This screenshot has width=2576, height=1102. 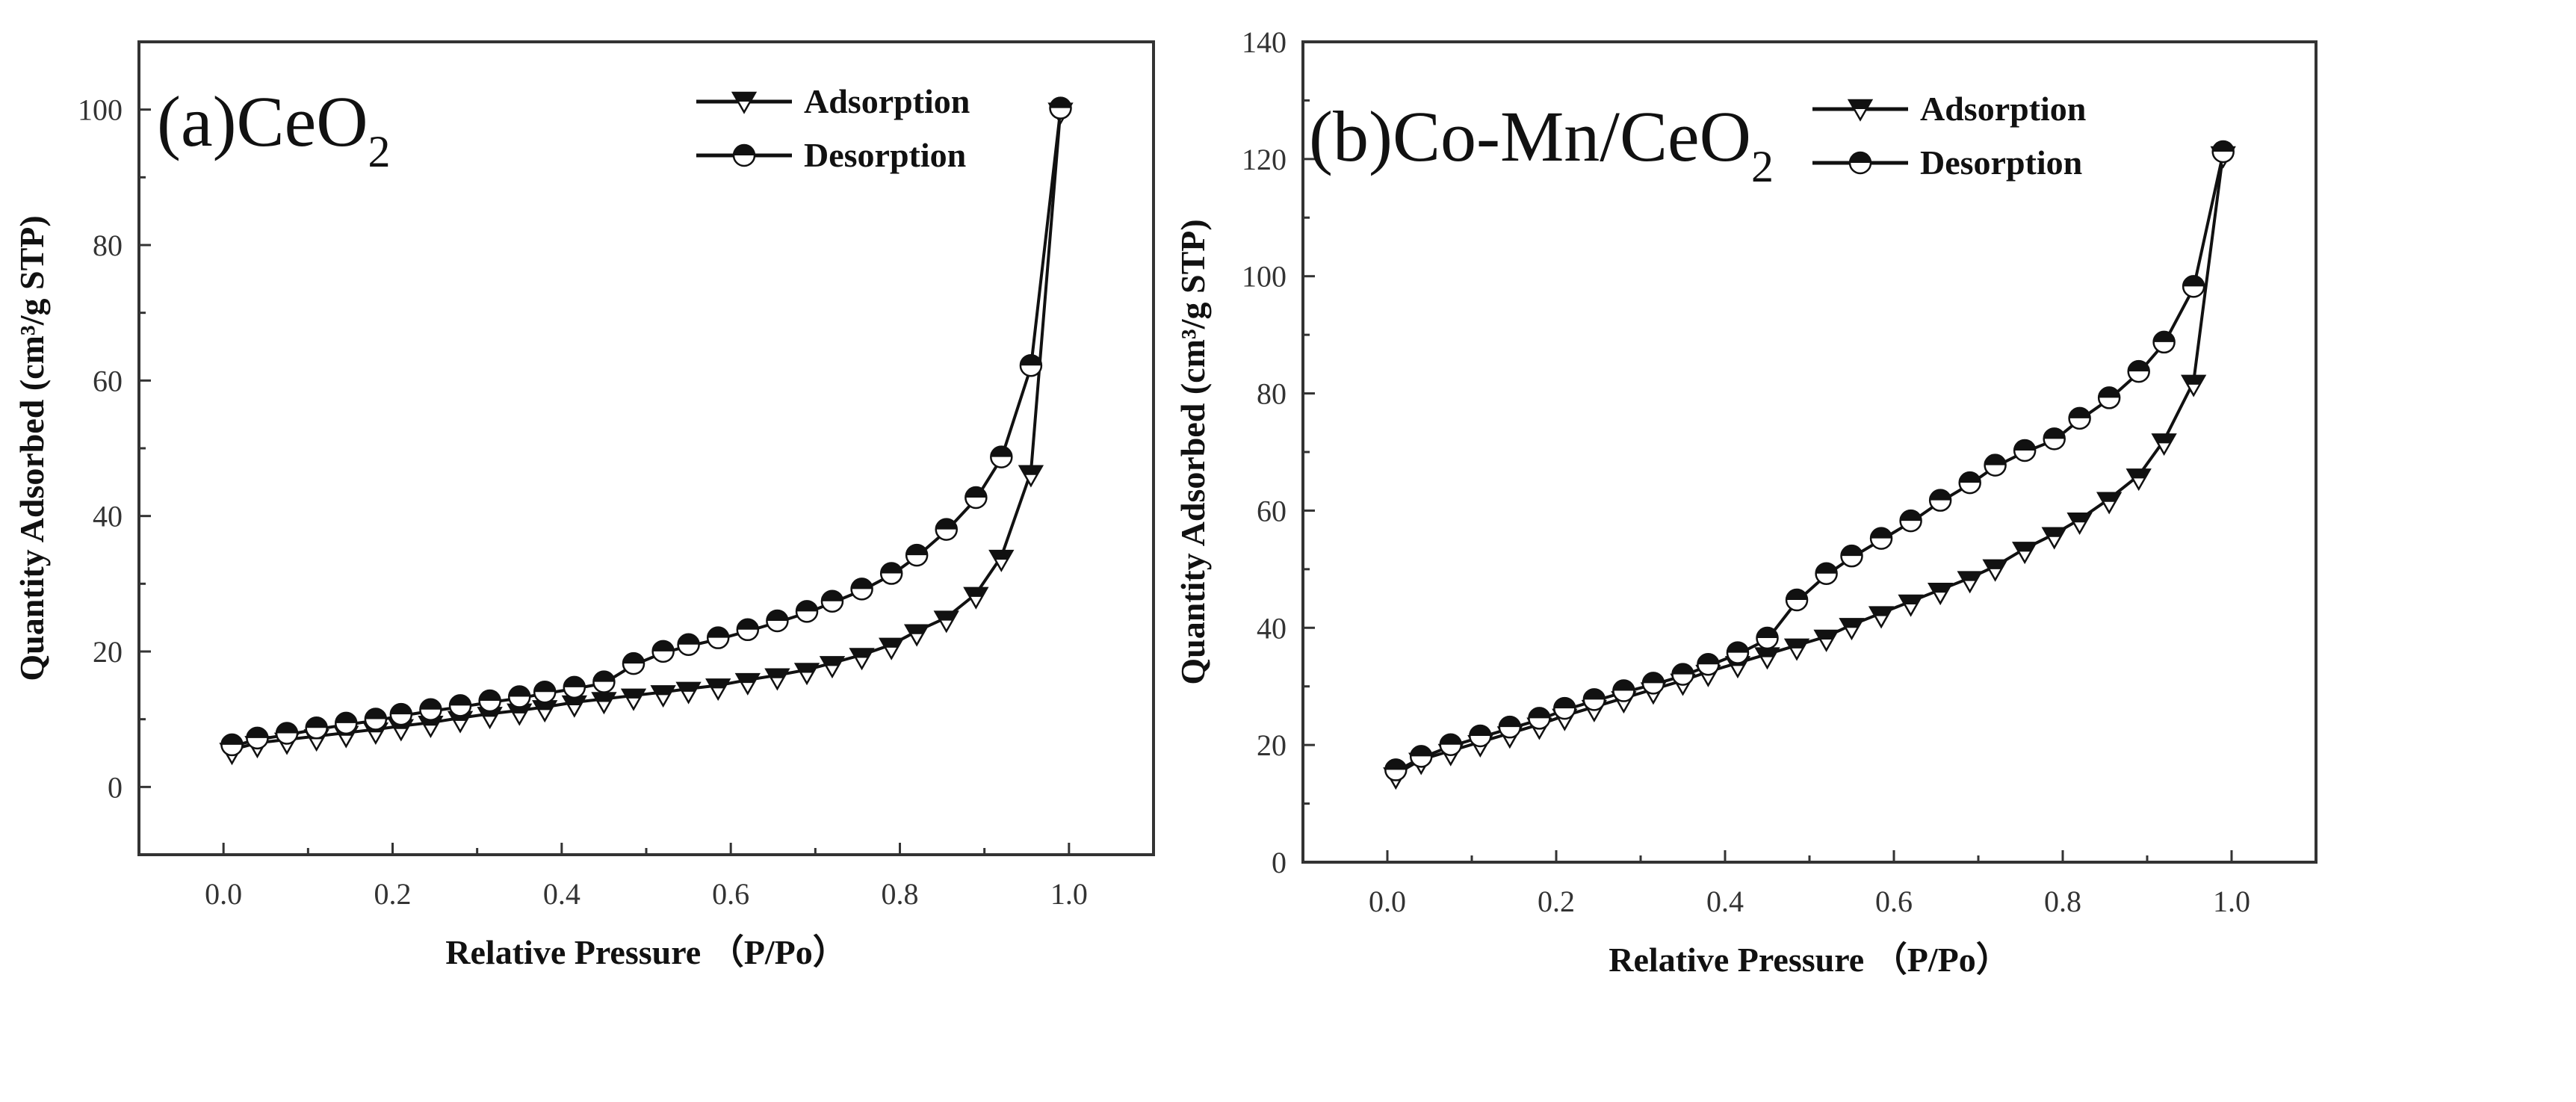 What do you see at coordinates (262, 121) in the screenshot?
I see `panel-title-main: (a)CeO` at bounding box center [262, 121].